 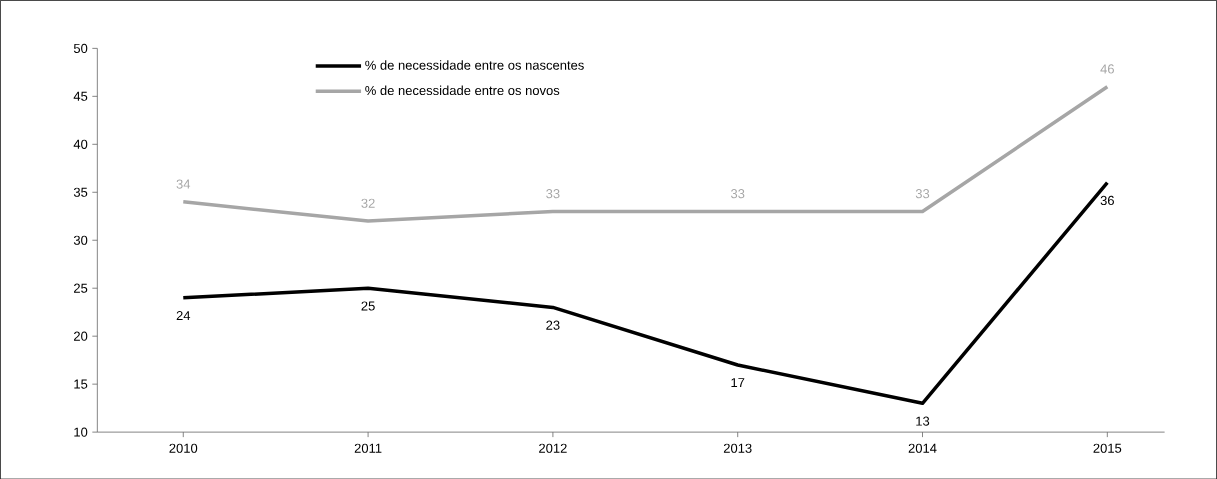 What do you see at coordinates (80, 144) in the screenshot?
I see `y-tick-label: 40` at bounding box center [80, 144].